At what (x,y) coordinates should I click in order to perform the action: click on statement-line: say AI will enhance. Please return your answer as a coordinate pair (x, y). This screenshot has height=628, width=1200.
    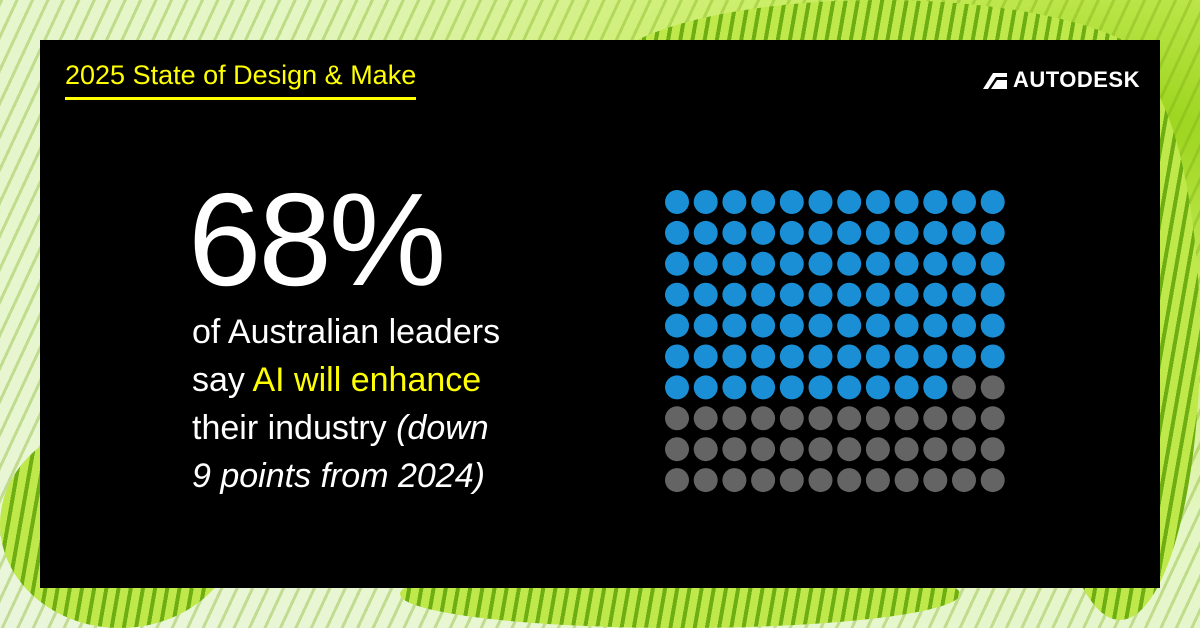
    Looking at the image, I should click on (402, 380).